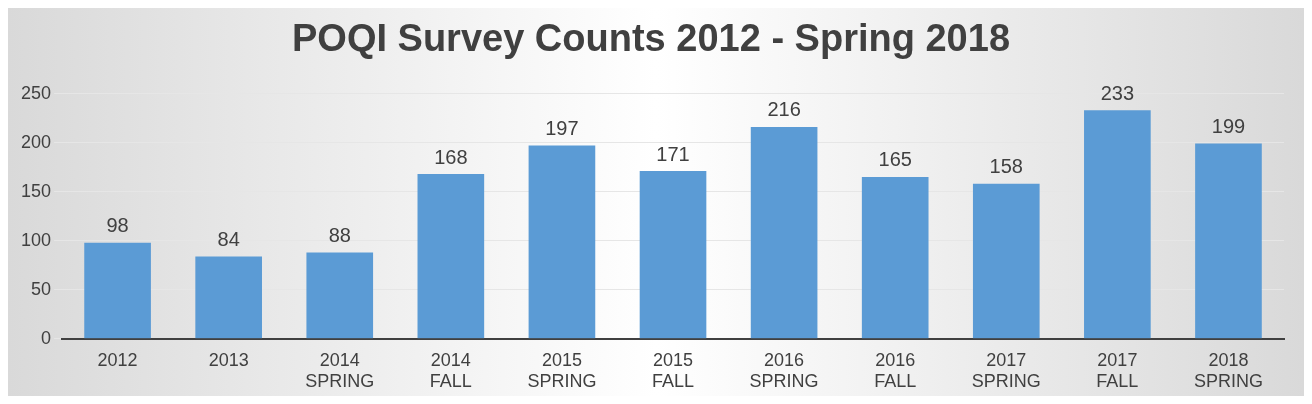 This screenshot has width=1312, height=404. I want to click on x-tick-label: 2014 SPRING, so click(340, 370).